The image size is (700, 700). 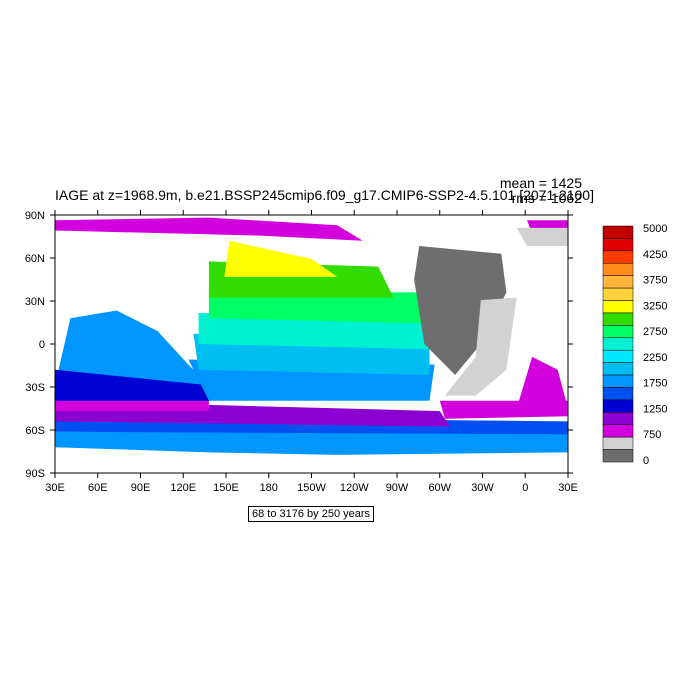 What do you see at coordinates (655, 384) in the screenshot?
I see `colorbar-label: 1750` at bounding box center [655, 384].